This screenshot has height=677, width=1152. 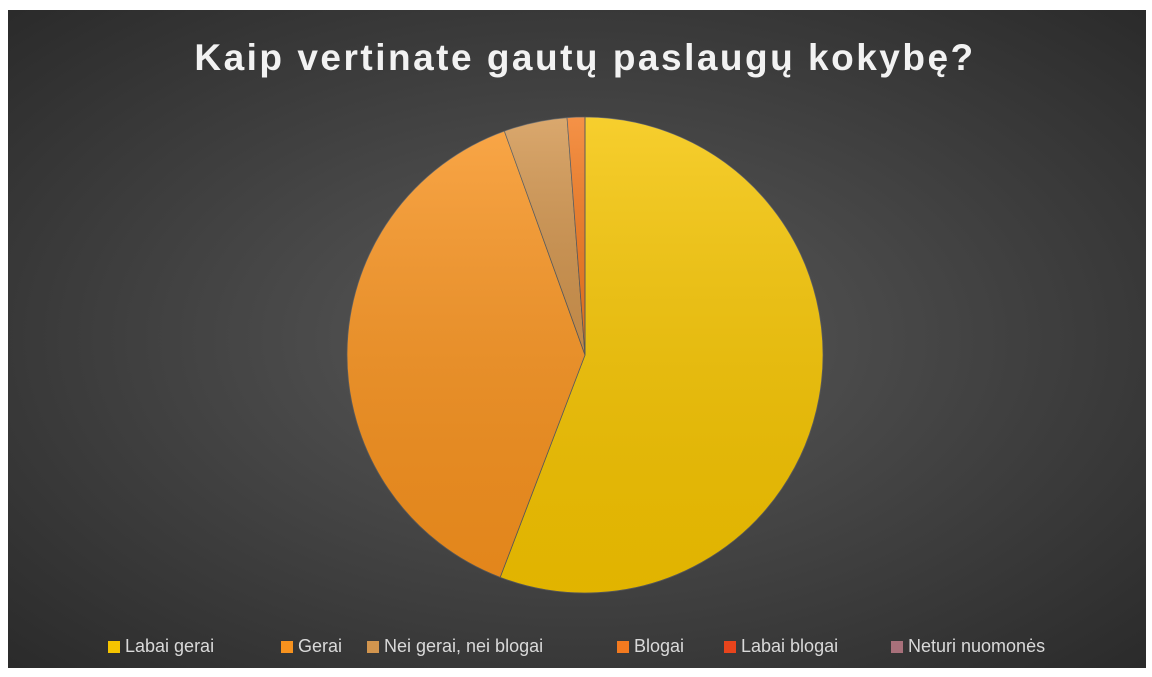 What do you see at coordinates (789, 646) in the screenshot?
I see `legend-label: Labai blogai` at bounding box center [789, 646].